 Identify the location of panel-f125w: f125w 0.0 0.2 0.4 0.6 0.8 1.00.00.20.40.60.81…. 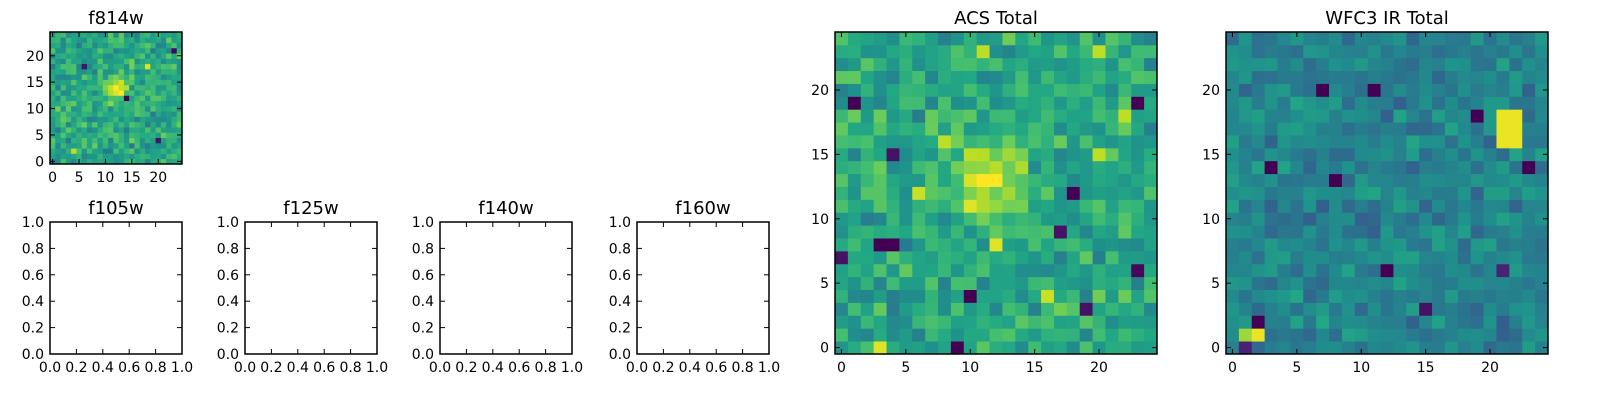
(302, 287).